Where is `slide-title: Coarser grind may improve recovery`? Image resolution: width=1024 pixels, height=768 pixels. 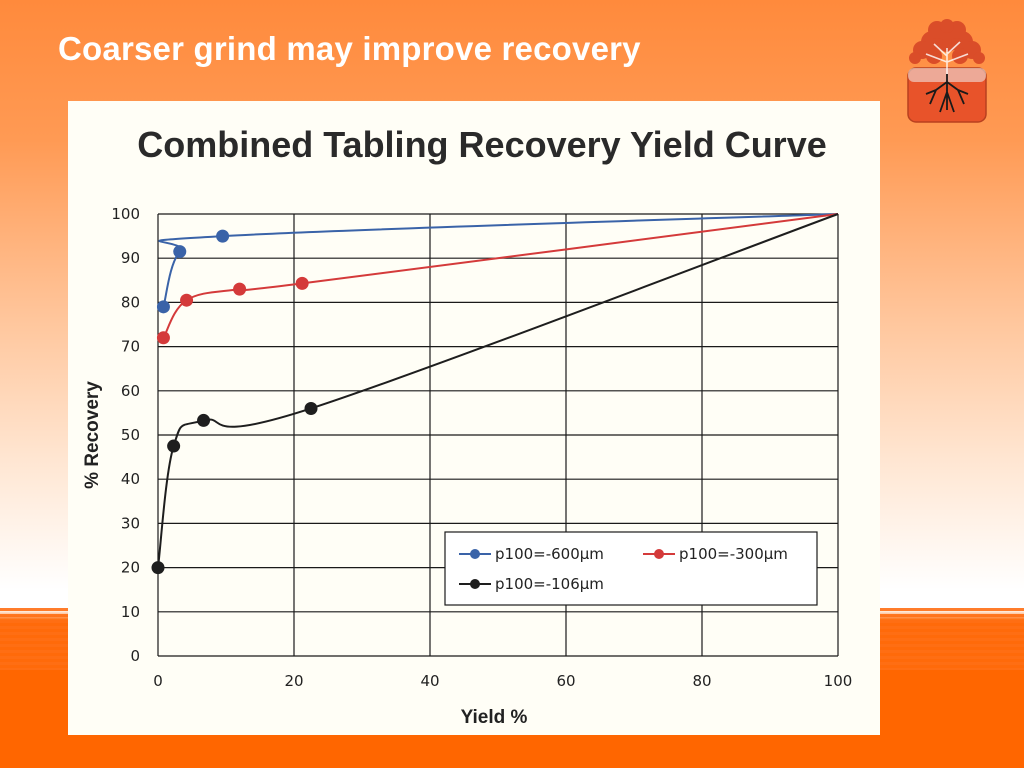 slide-title: Coarser grind may improve recovery is located at coordinates (349, 48).